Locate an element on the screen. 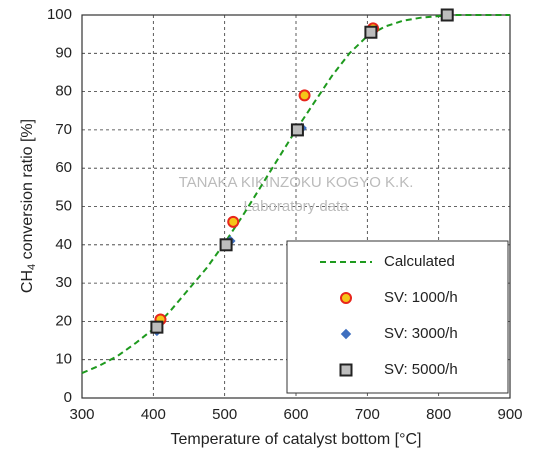 The height and width of the screenshot is (470, 540). x-tick-label: 600 is located at coordinates (295, 414).